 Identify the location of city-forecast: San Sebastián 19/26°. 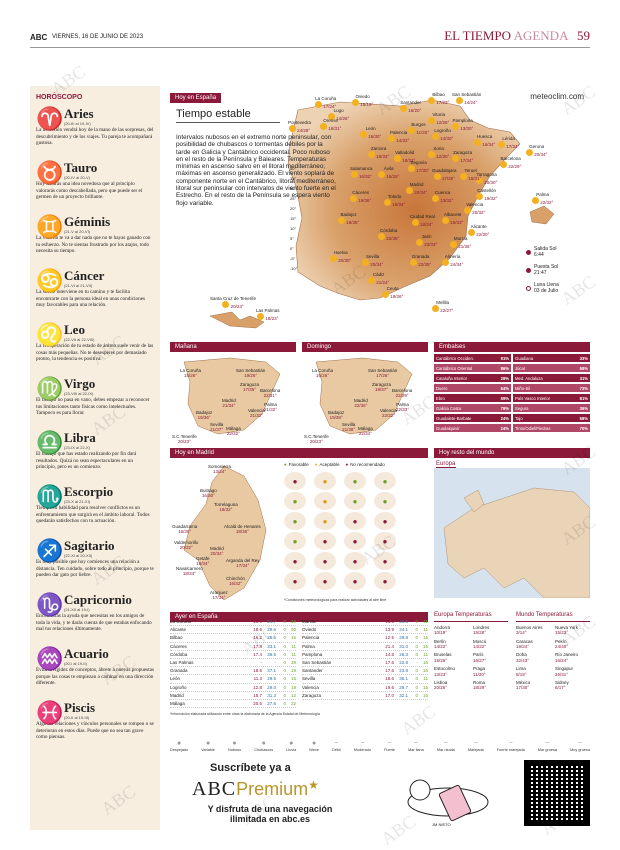
(251, 373).